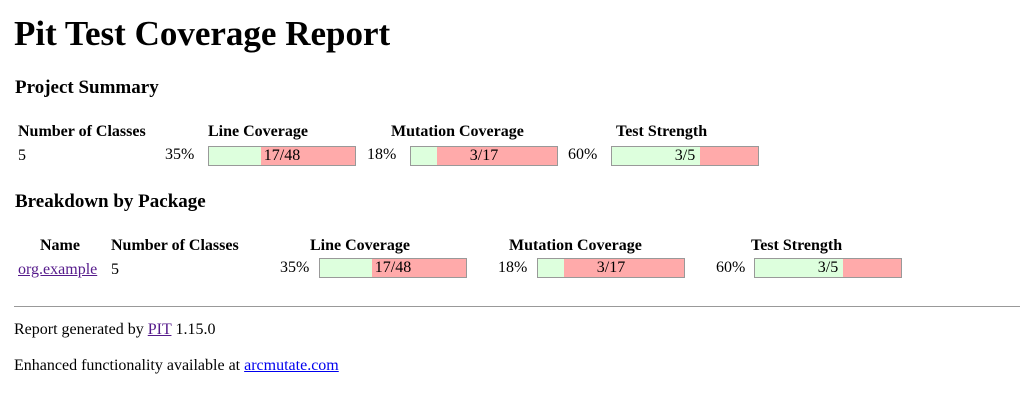 The image size is (1020, 403). I want to click on summary-mutation-coverage-fill, so click(424, 156).